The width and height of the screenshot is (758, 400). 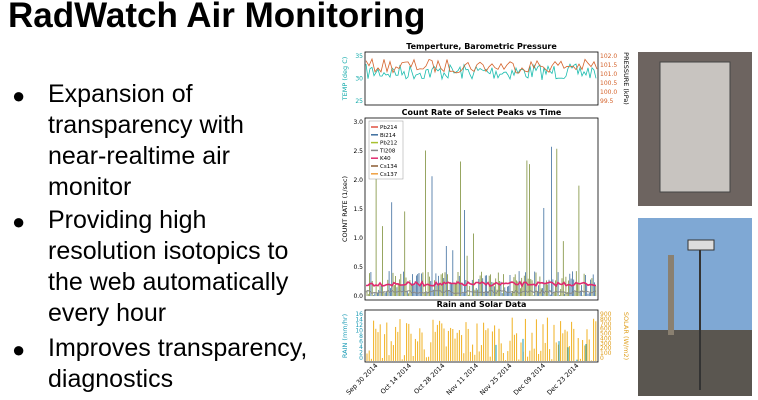 What do you see at coordinates (359, 320) in the screenshot?
I see `tick-label: 14` at bounding box center [359, 320].